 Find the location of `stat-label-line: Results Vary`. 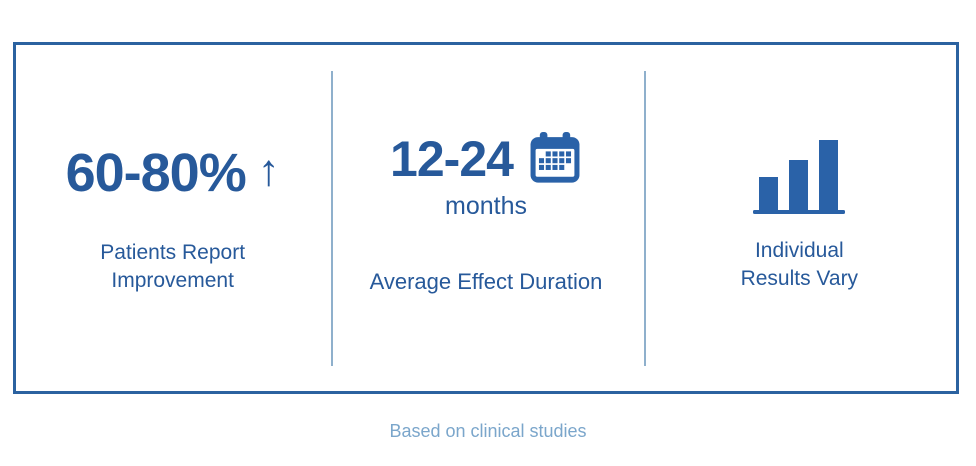

stat-label-line: Results Vary is located at coordinates (799, 278).